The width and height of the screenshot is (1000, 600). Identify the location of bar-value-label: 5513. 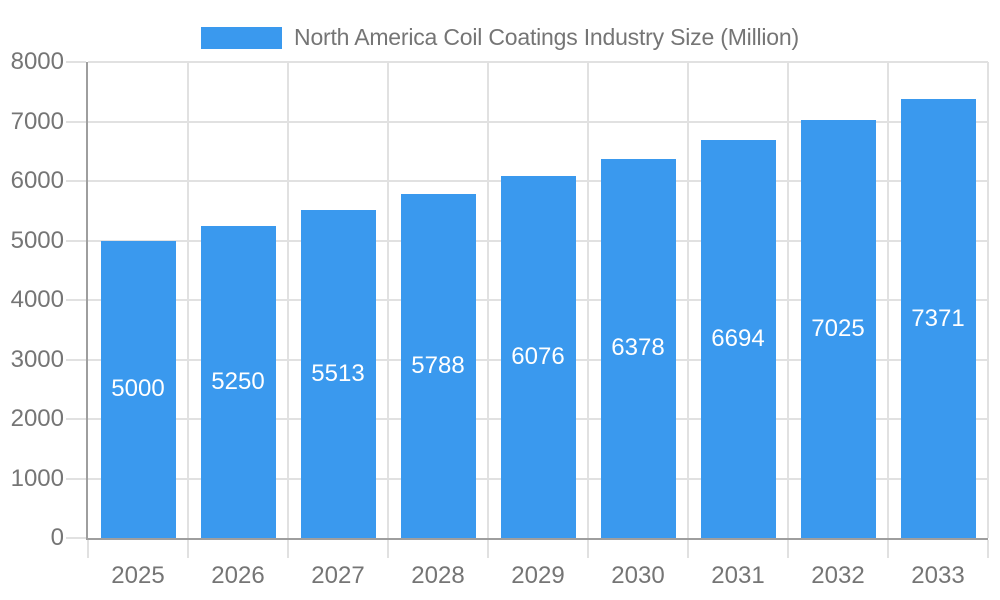
(338, 373).